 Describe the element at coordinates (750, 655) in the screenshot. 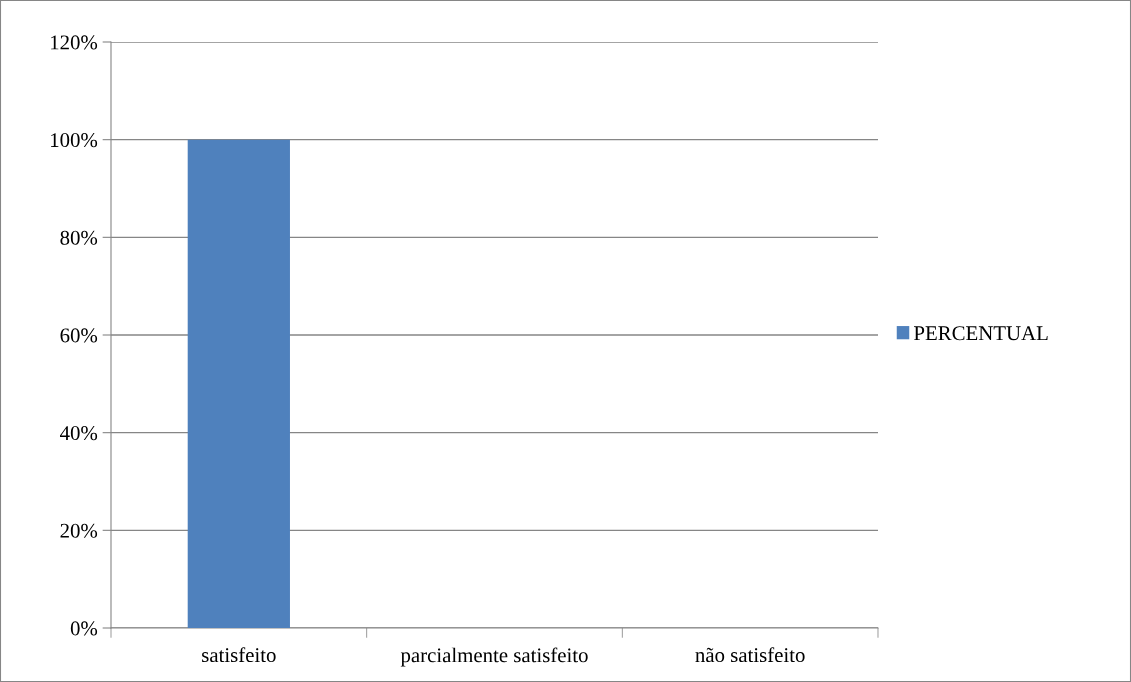

I see `x-tick-label: não satisfeito` at that location.